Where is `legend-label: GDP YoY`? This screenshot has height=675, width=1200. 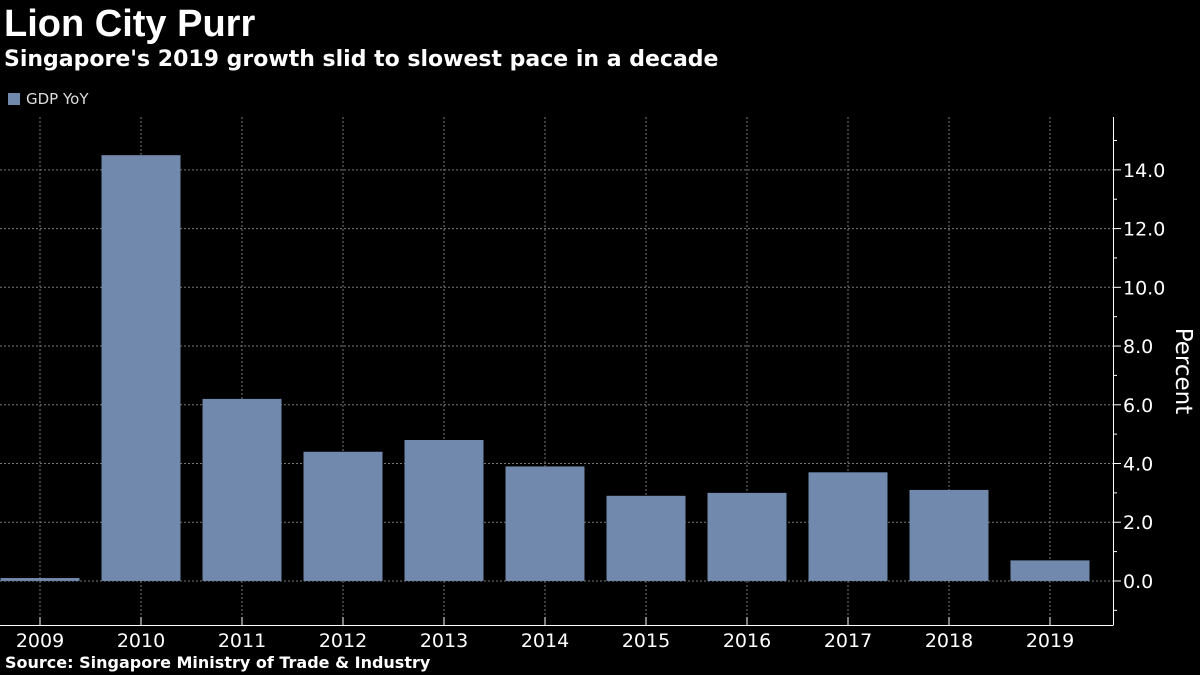 legend-label: GDP YoY is located at coordinates (57, 99).